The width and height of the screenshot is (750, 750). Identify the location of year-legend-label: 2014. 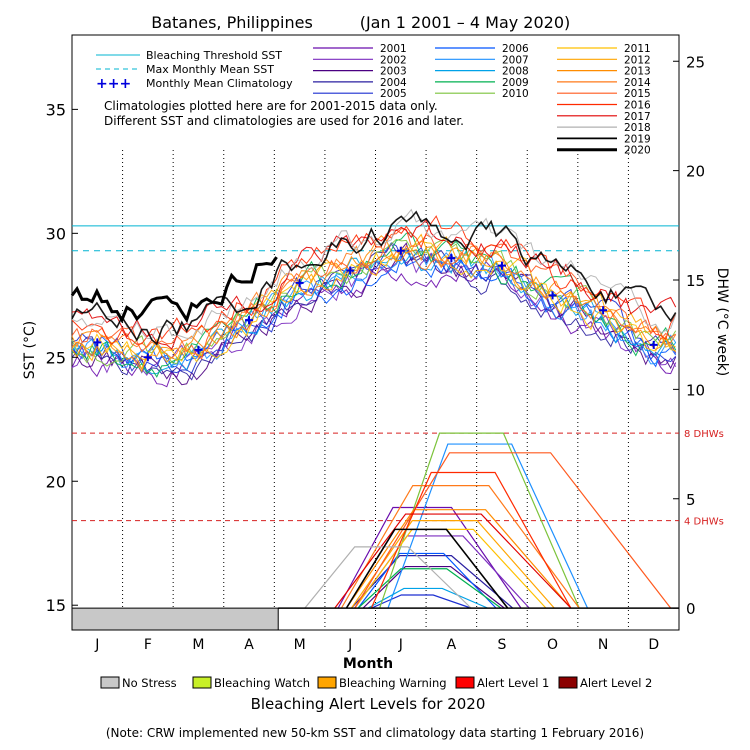
(637, 83).